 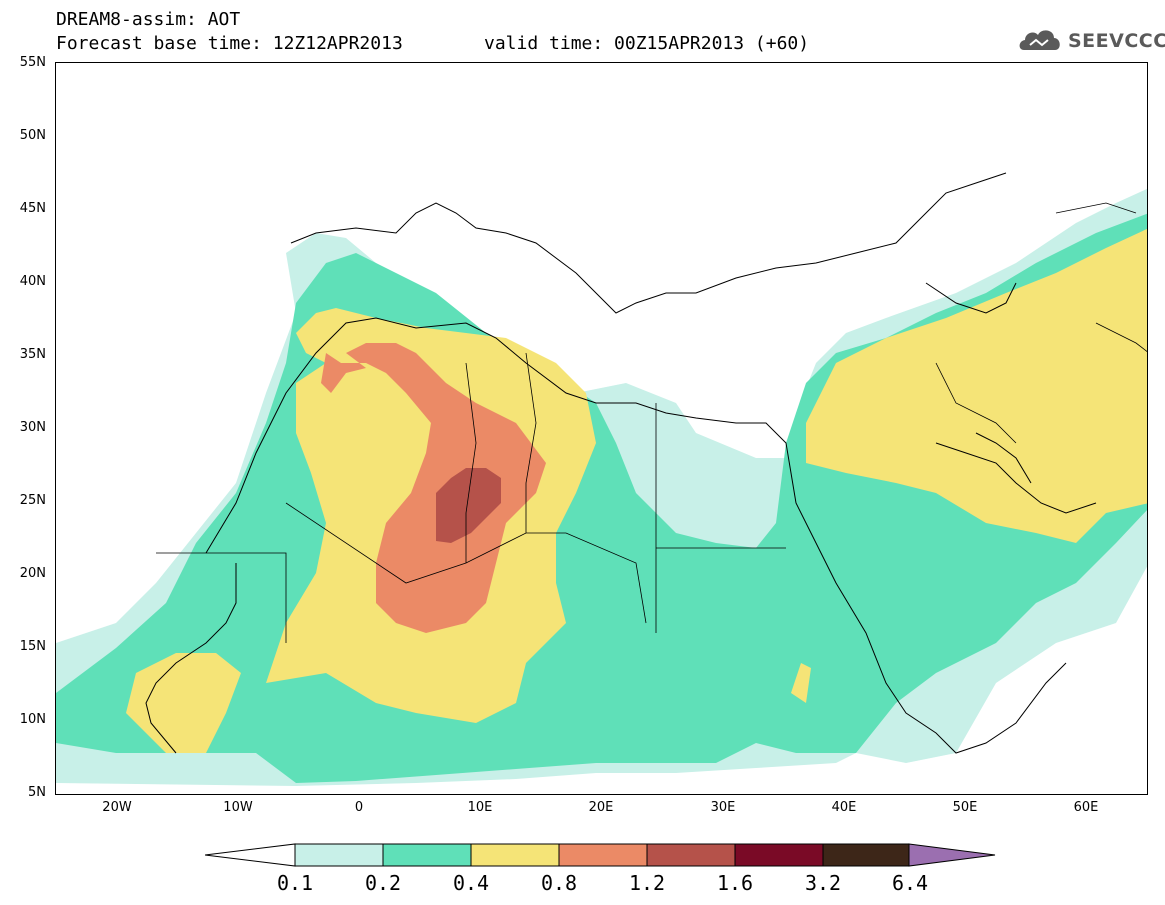 What do you see at coordinates (295, 883) in the screenshot?
I see `colorbar-label: 0.1` at bounding box center [295, 883].